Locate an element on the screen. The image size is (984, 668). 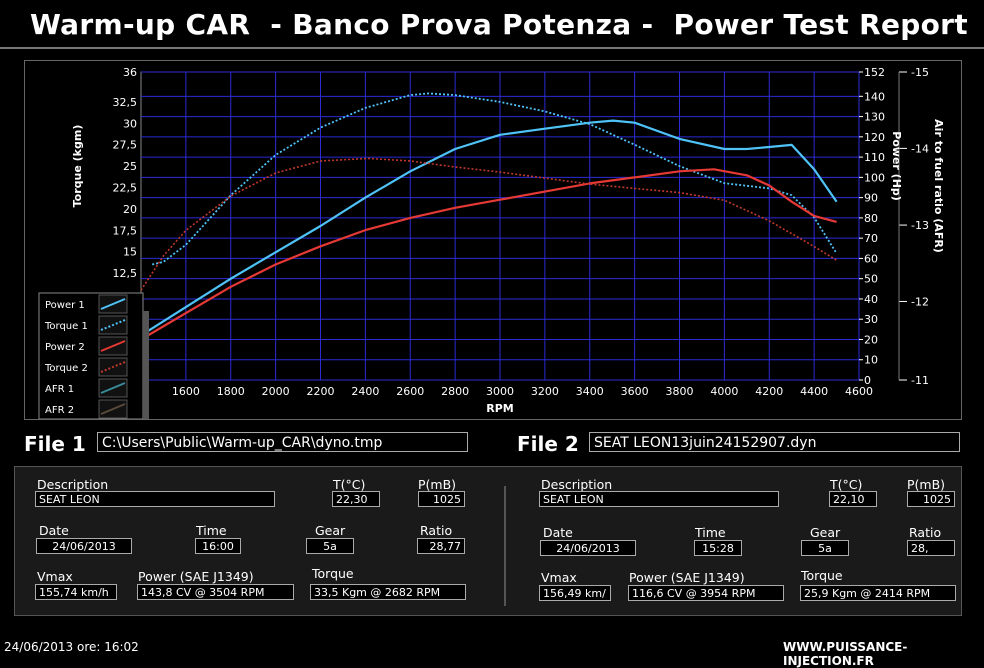
x-tick-label: 3400 is located at coordinates (590, 391).